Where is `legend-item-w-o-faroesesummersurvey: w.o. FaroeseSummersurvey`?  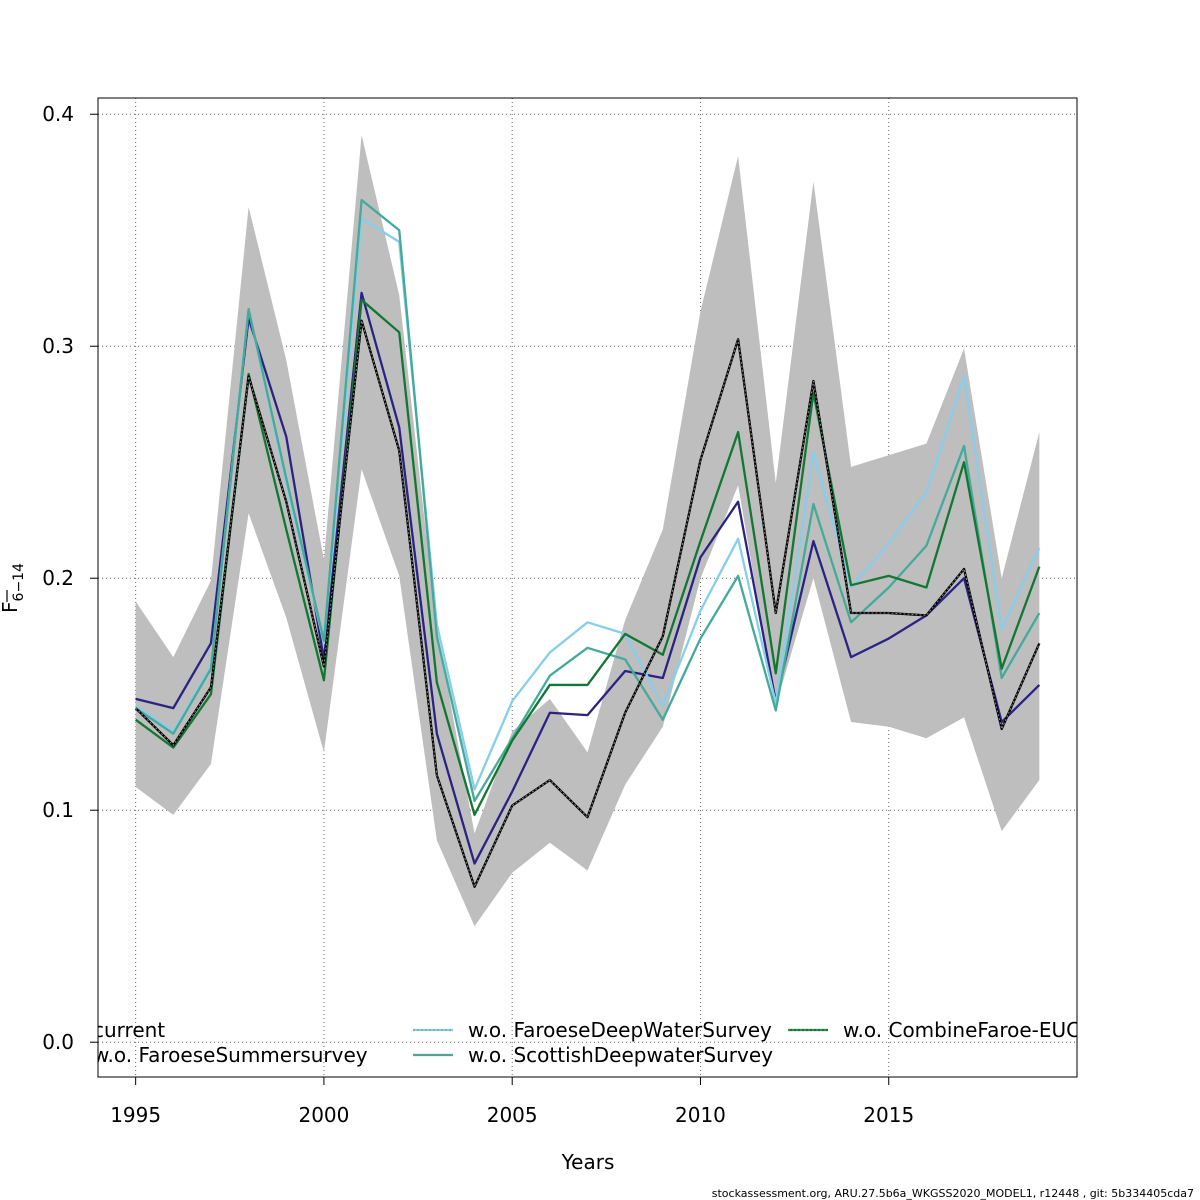
legend-item-w-o-faroesesummersurvey: w.o. FaroeseSummersurvey is located at coordinates (230, 1055).